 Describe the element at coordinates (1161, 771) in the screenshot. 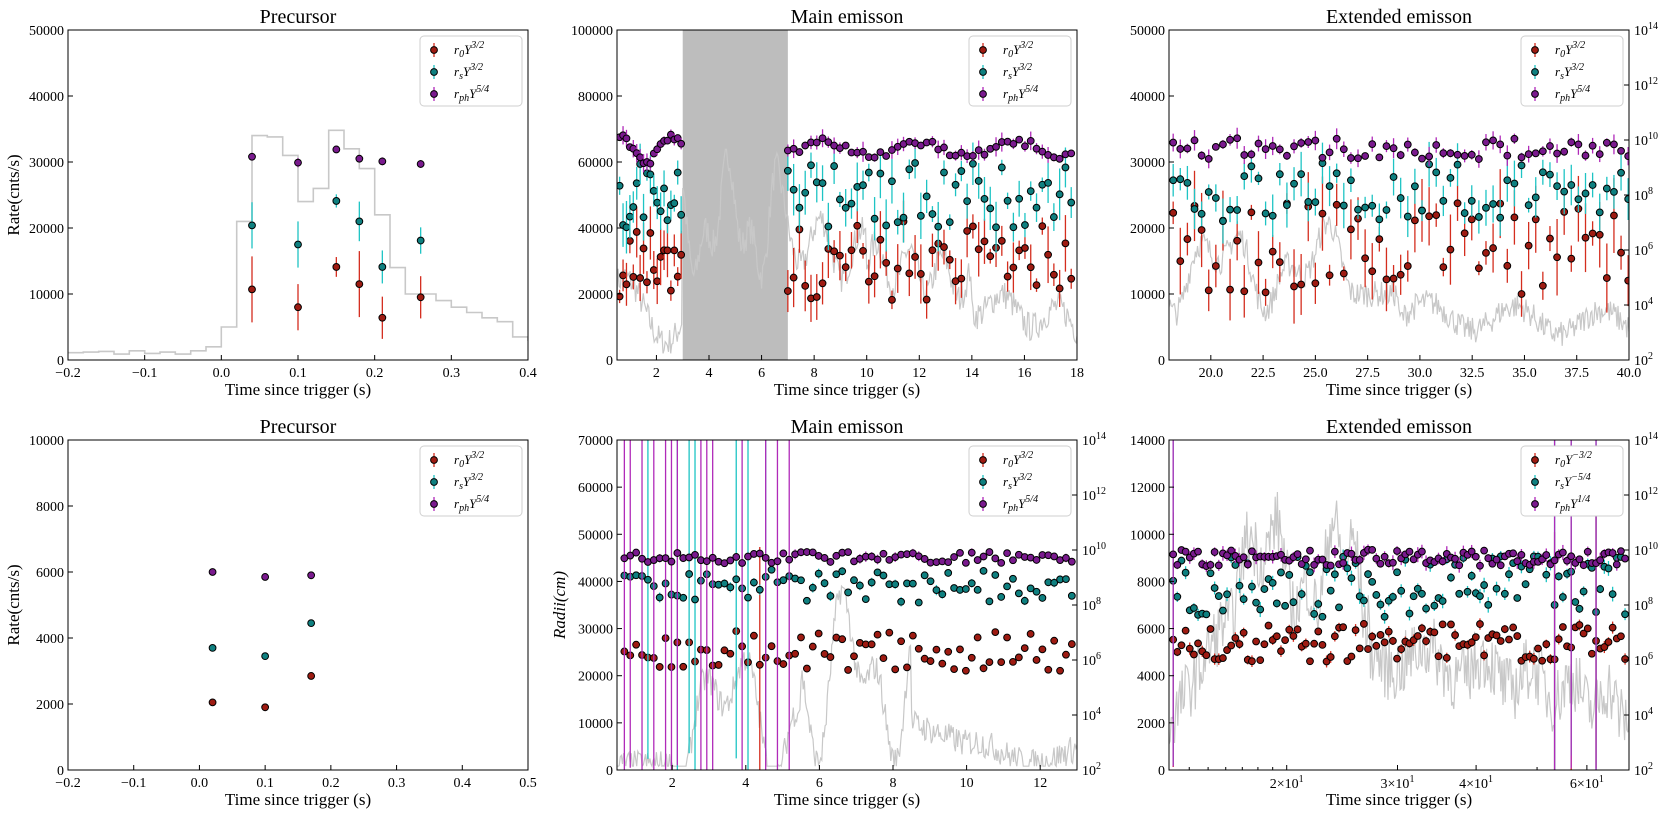

I see `y-tick-label: 0` at that location.